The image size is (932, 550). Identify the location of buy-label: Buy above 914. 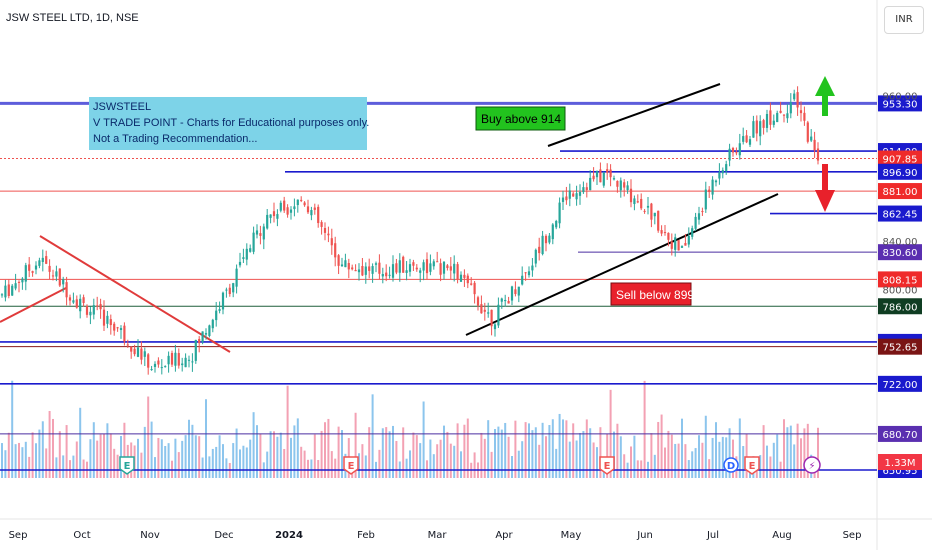
(520, 118).